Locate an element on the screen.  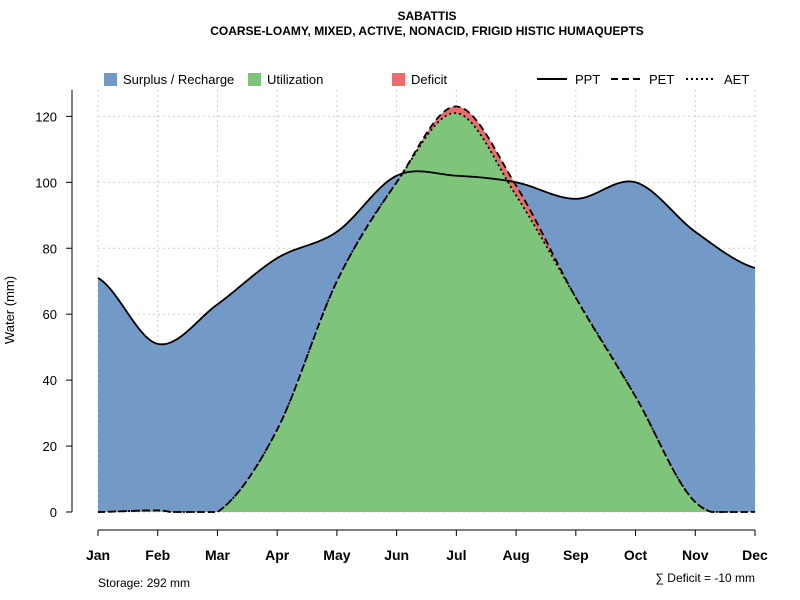
storage-note: Storage: 292 mm is located at coordinates (144, 583).